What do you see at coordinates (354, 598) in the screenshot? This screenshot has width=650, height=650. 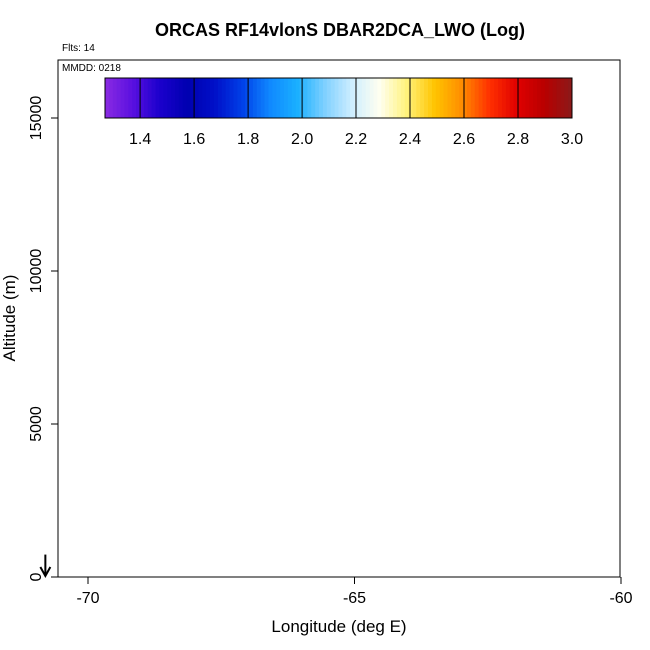 I see `x-tick-label: -65` at bounding box center [354, 598].